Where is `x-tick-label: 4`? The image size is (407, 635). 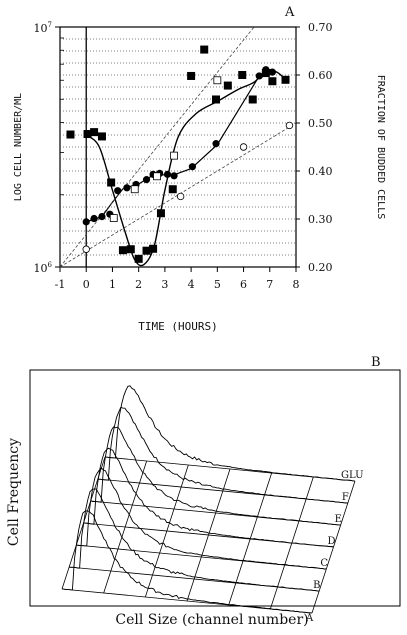
x-tick-label: 4 is located at coordinates (191, 284).